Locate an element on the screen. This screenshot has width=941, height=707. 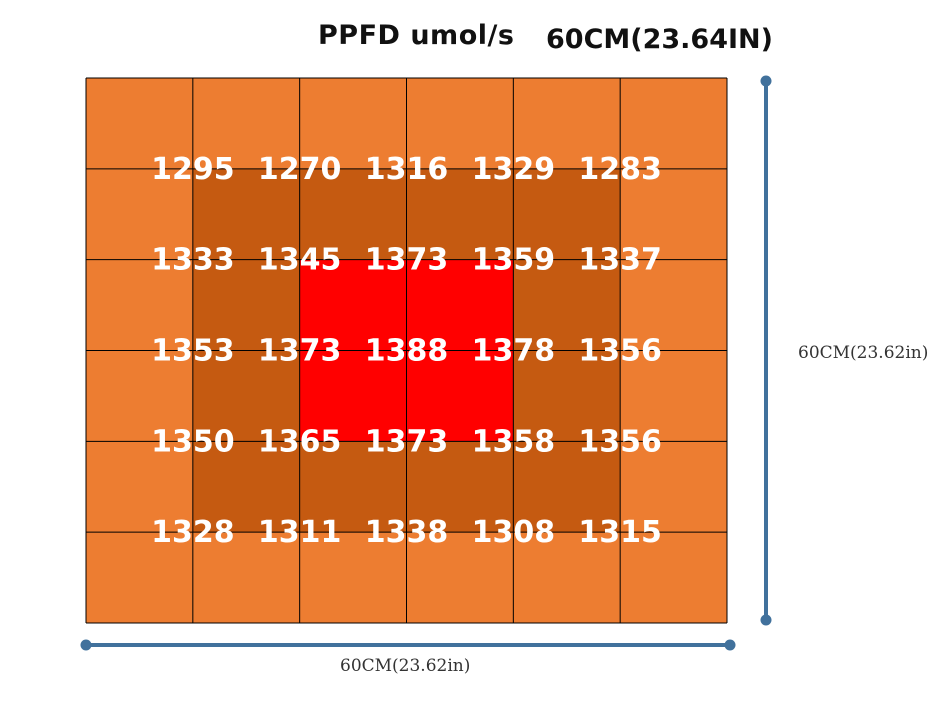
ppfd-value-0-0: 1295 is located at coordinates (193, 169).